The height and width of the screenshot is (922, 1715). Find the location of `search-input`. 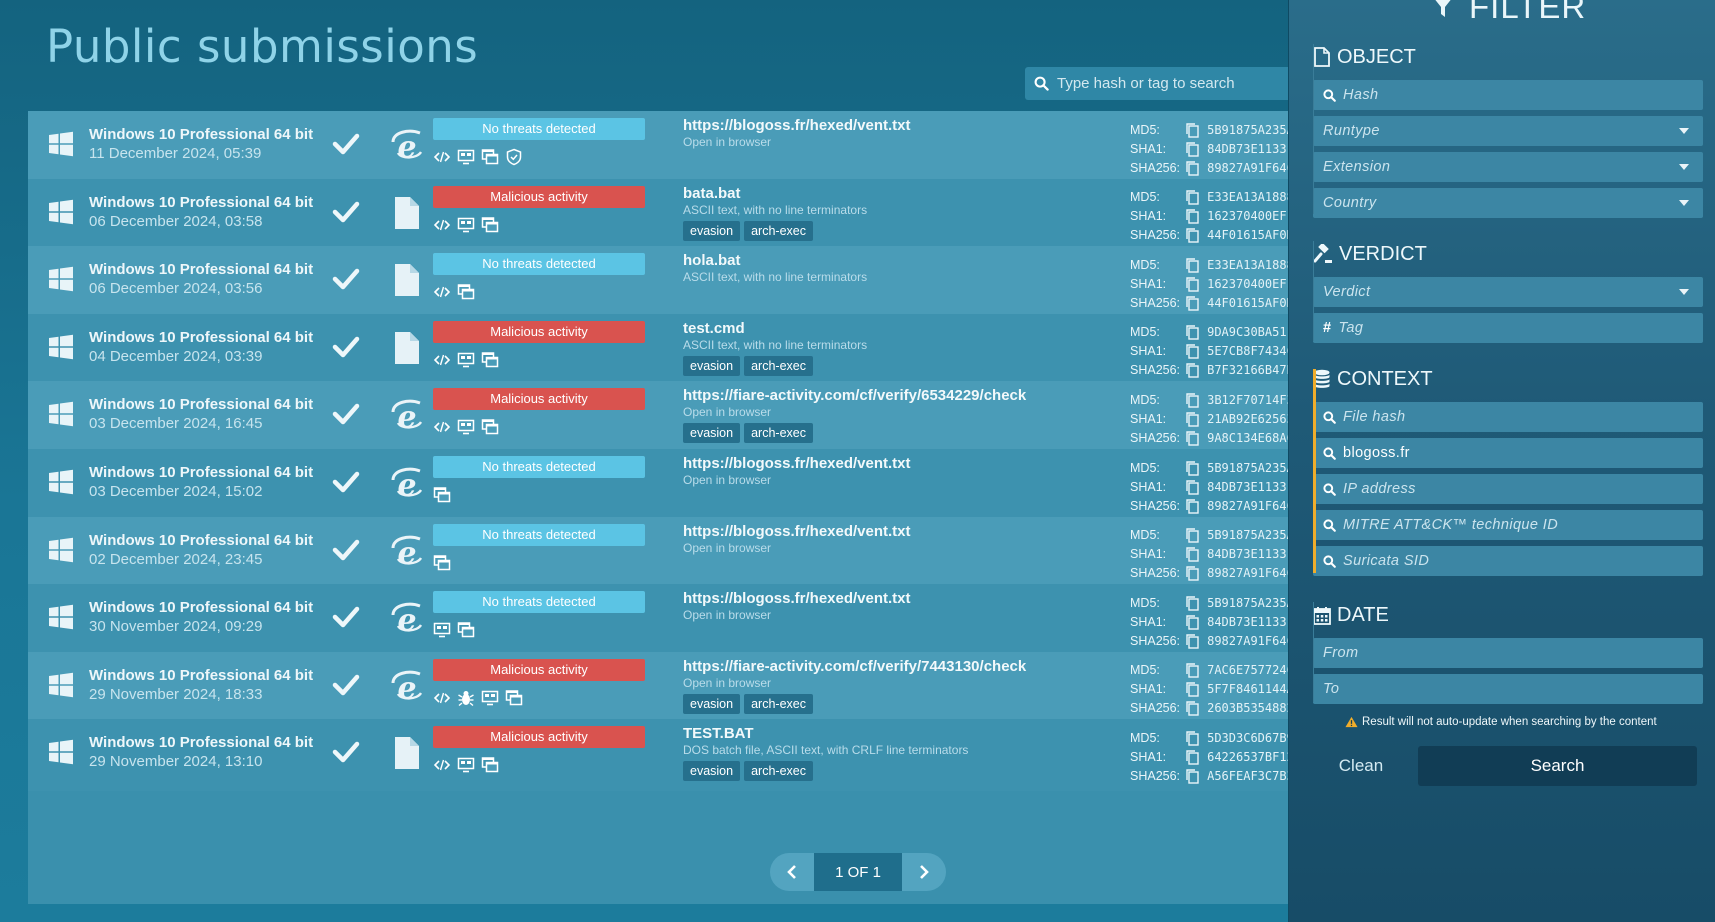

search-input is located at coordinates (1167, 83).